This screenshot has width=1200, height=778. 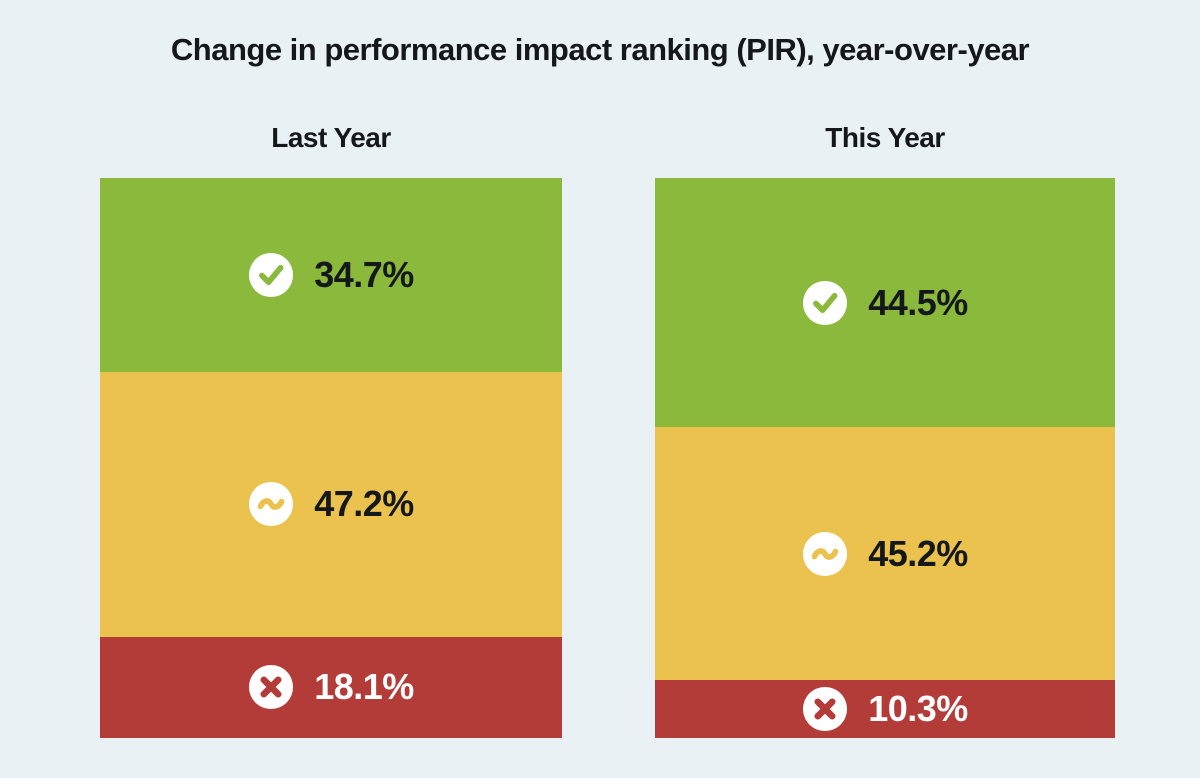 What do you see at coordinates (918, 302) in the screenshot?
I see `segment-value: 44.5%` at bounding box center [918, 302].